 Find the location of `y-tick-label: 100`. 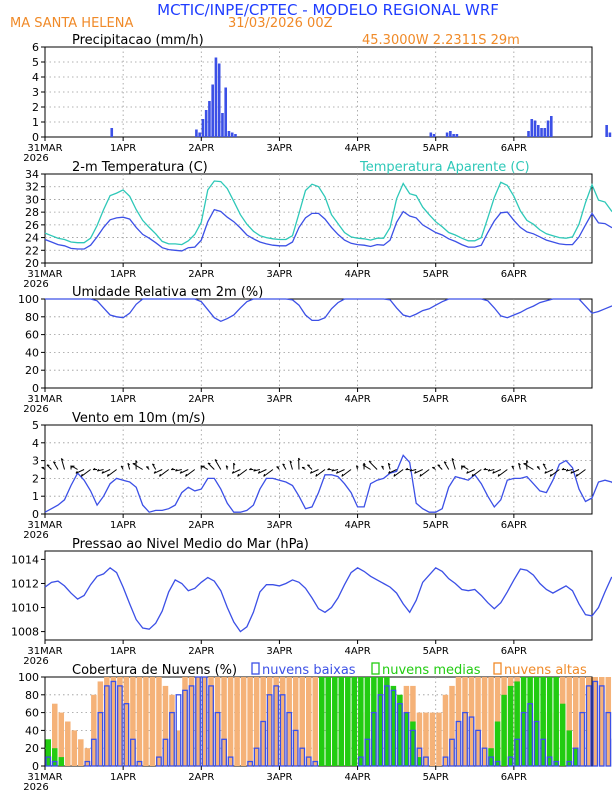

y-tick-label: 100 is located at coordinates (28, 299).